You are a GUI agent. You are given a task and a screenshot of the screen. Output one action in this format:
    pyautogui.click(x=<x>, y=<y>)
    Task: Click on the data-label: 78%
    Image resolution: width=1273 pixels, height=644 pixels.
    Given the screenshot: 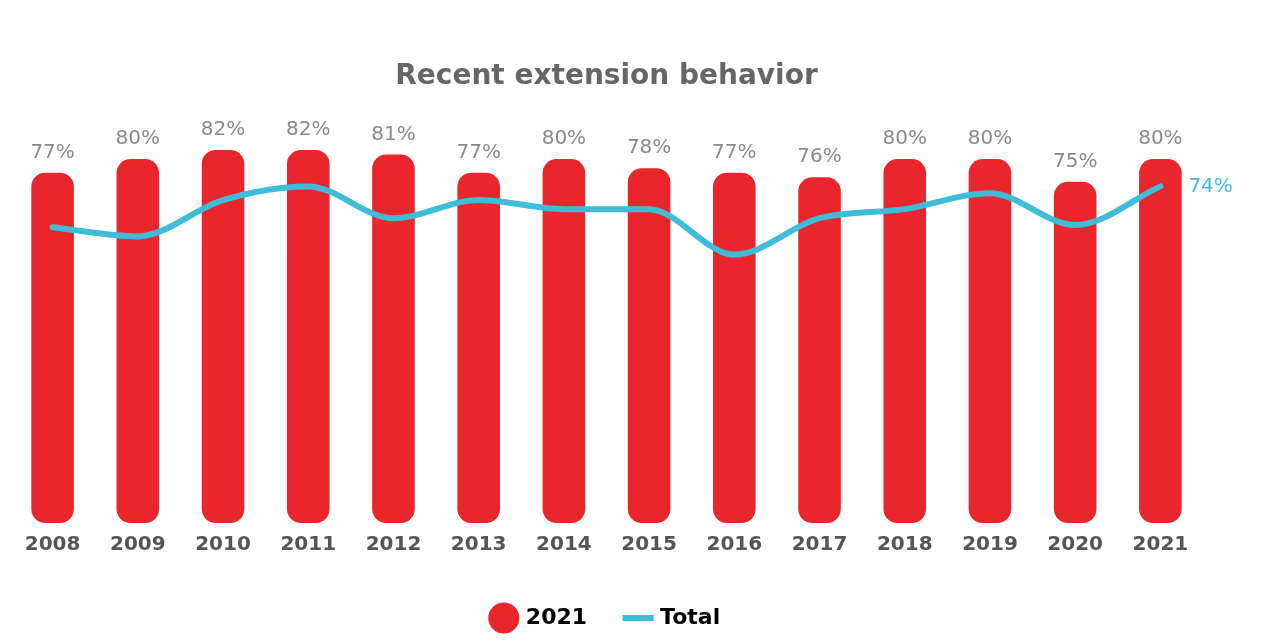 What is the action you would take?
    pyautogui.click(x=649, y=146)
    